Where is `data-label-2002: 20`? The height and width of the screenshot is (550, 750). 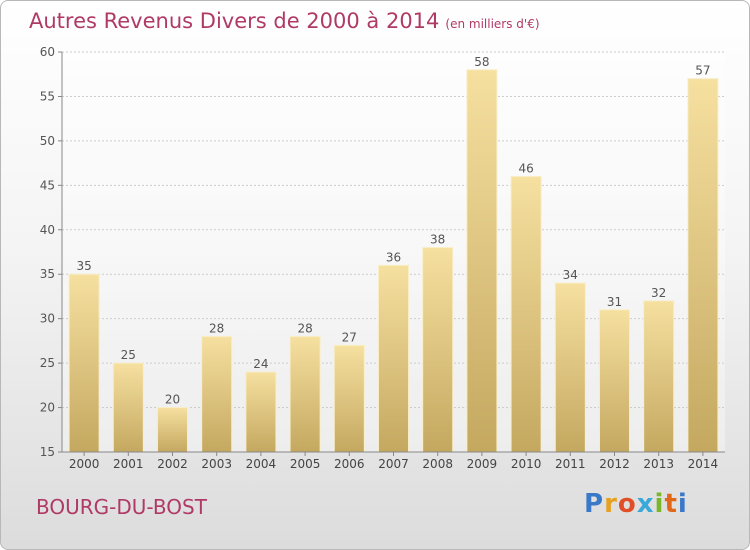
data-label-2002: 20 is located at coordinates (172, 400).